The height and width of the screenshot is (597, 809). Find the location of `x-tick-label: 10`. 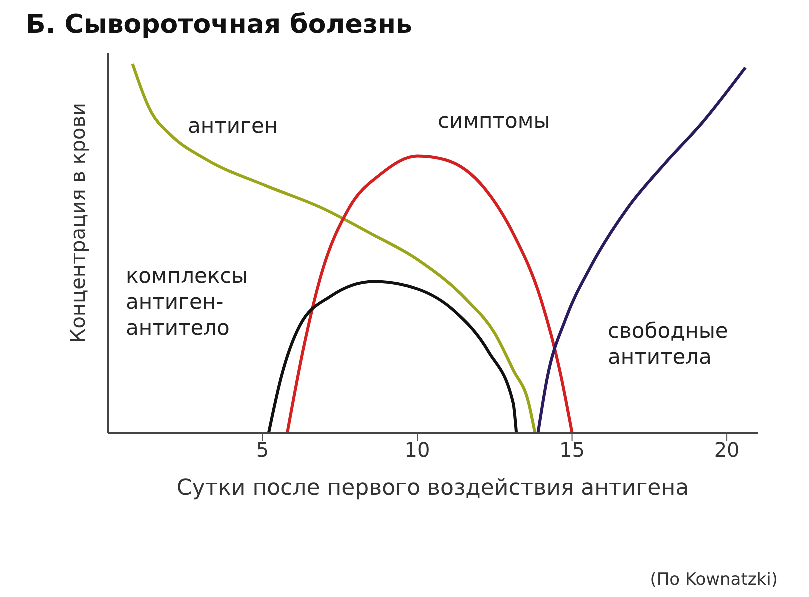

x-tick-label: 10 is located at coordinates (417, 450).